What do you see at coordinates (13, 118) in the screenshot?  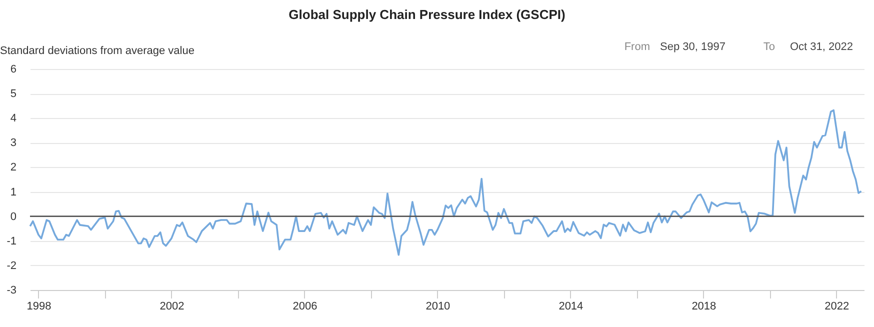 I see `y-tick-label: 4` at bounding box center [13, 118].